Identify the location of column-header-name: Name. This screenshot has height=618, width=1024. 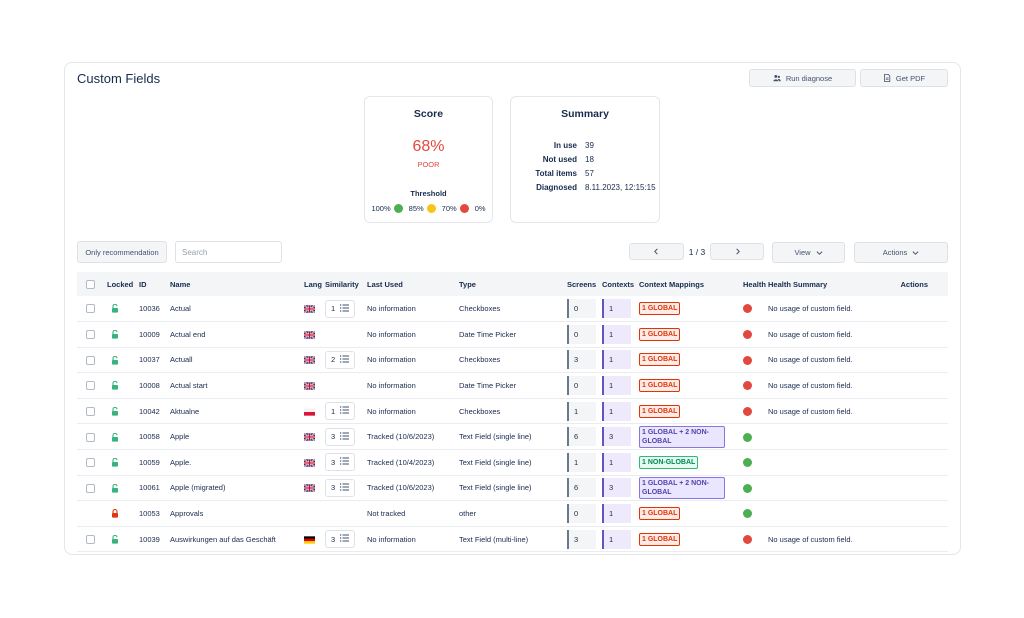
(235, 284).